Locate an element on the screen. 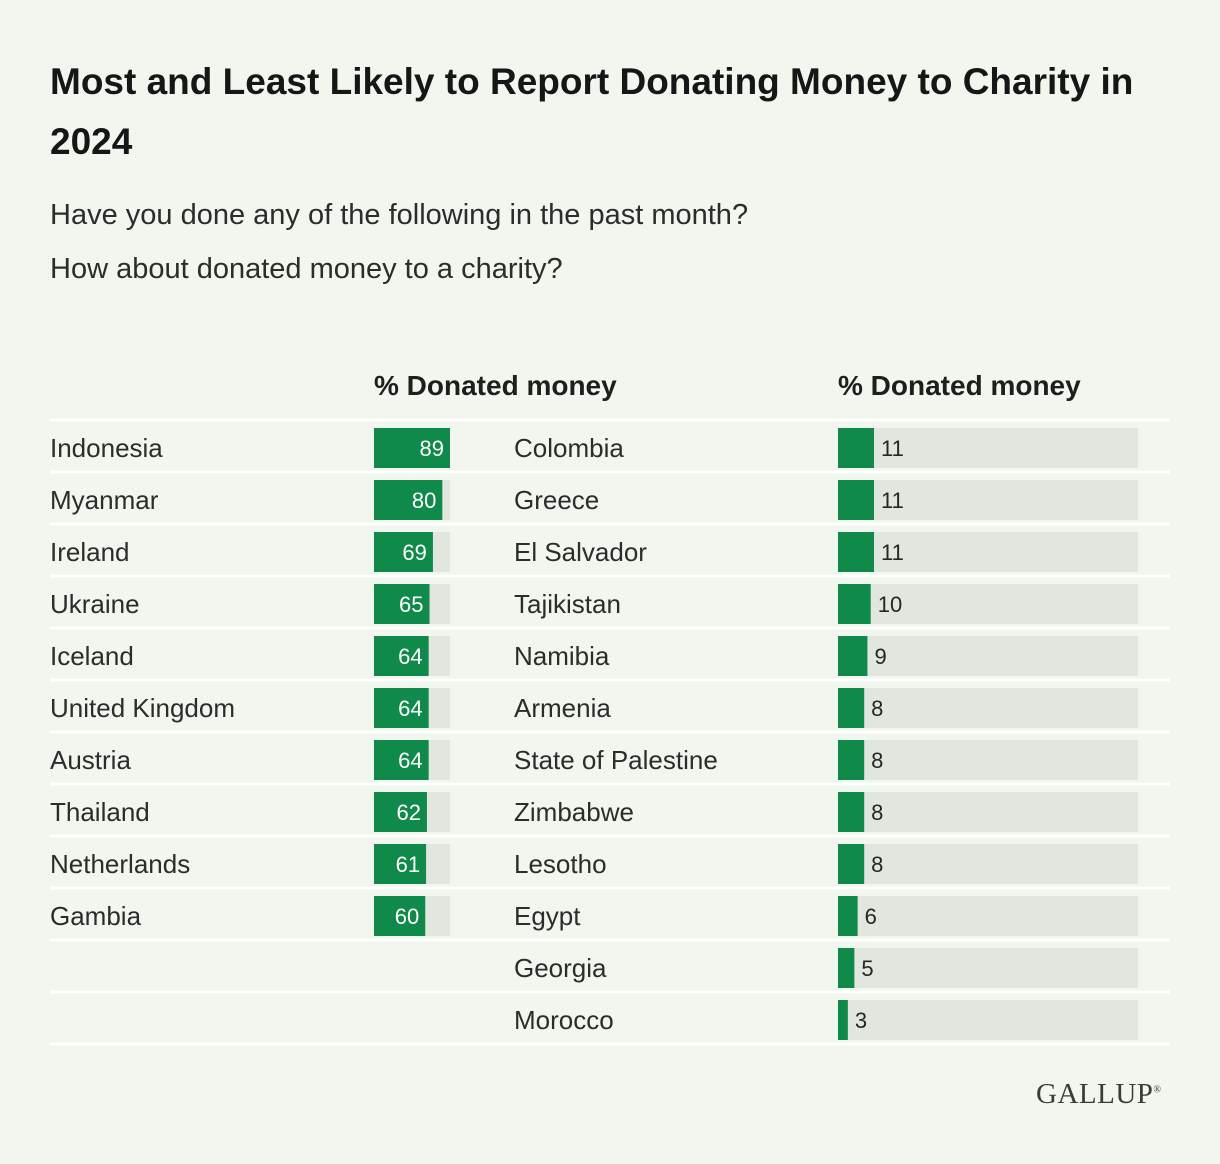 Image resolution: width=1220 pixels, height=1164 pixels. least-likely-value-label: 3 is located at coordinates (861, 1020).